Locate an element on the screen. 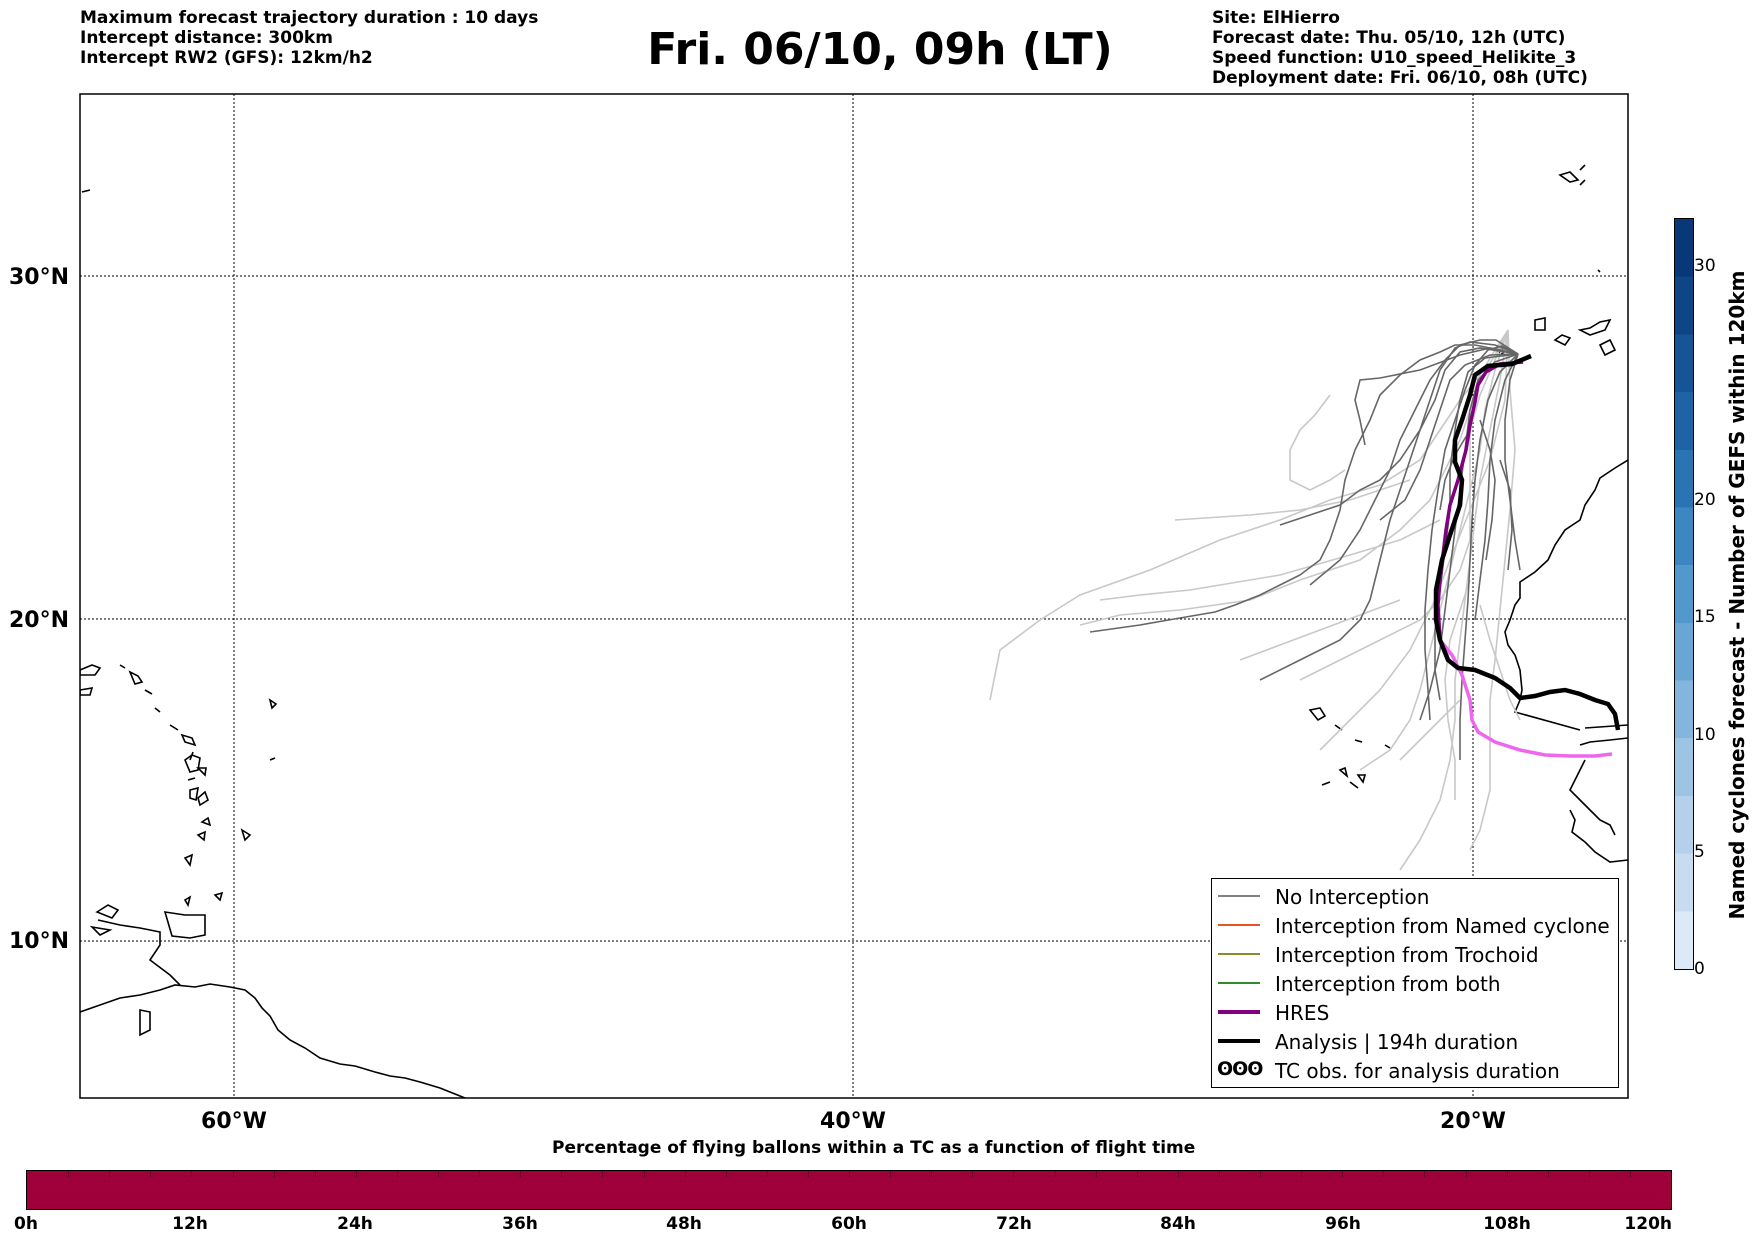 Image resolution: width=1752 pixels, height=1241 pixels. legend-item-both: Interception from both is located at coordinates (1415, 983).